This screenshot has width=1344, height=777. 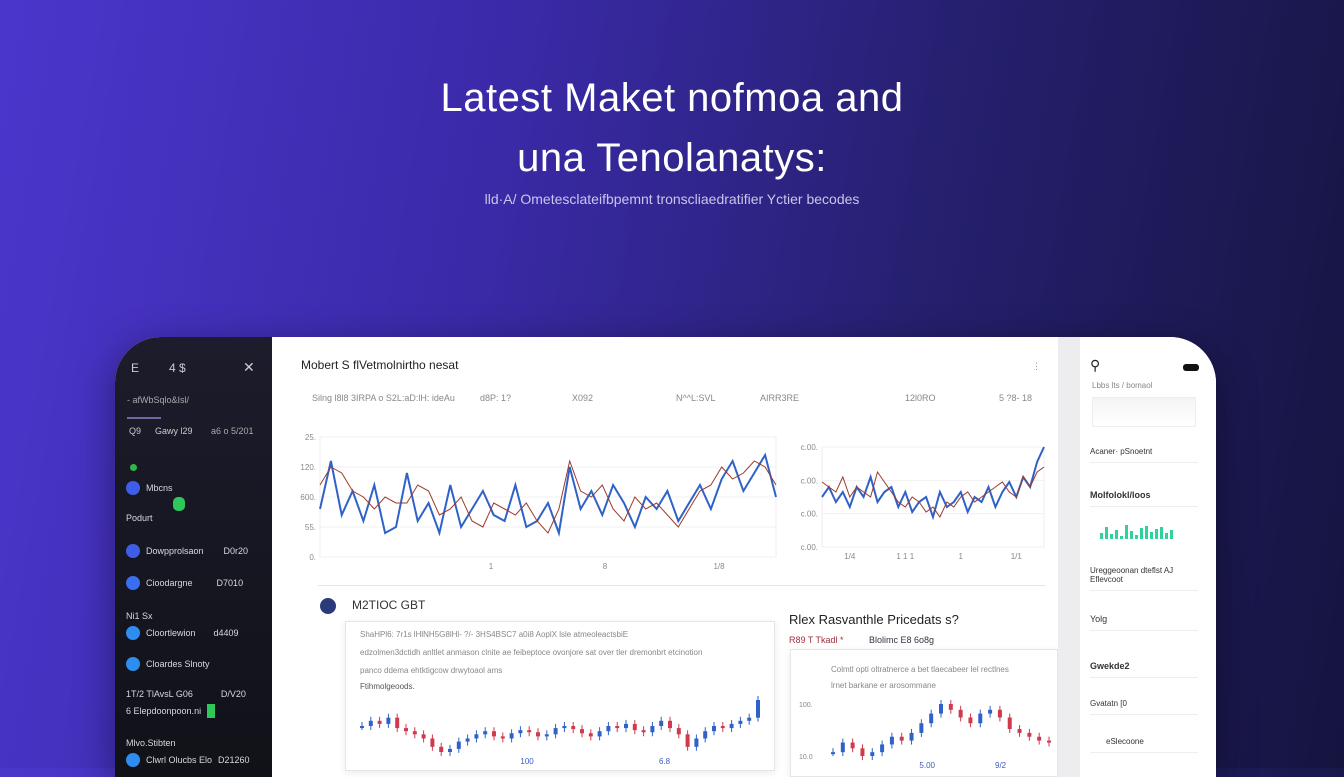 What do you see at coordinates (672, 98) in the screenshot?
I see `hero-title-line1: Latest Maket nofmoa and` at bounding box center [672, 98].